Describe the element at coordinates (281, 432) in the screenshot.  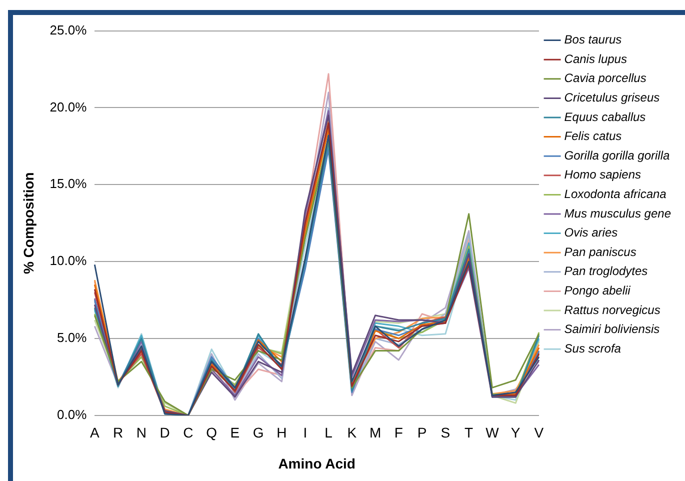
I see `x-tick-label: H` at that location.